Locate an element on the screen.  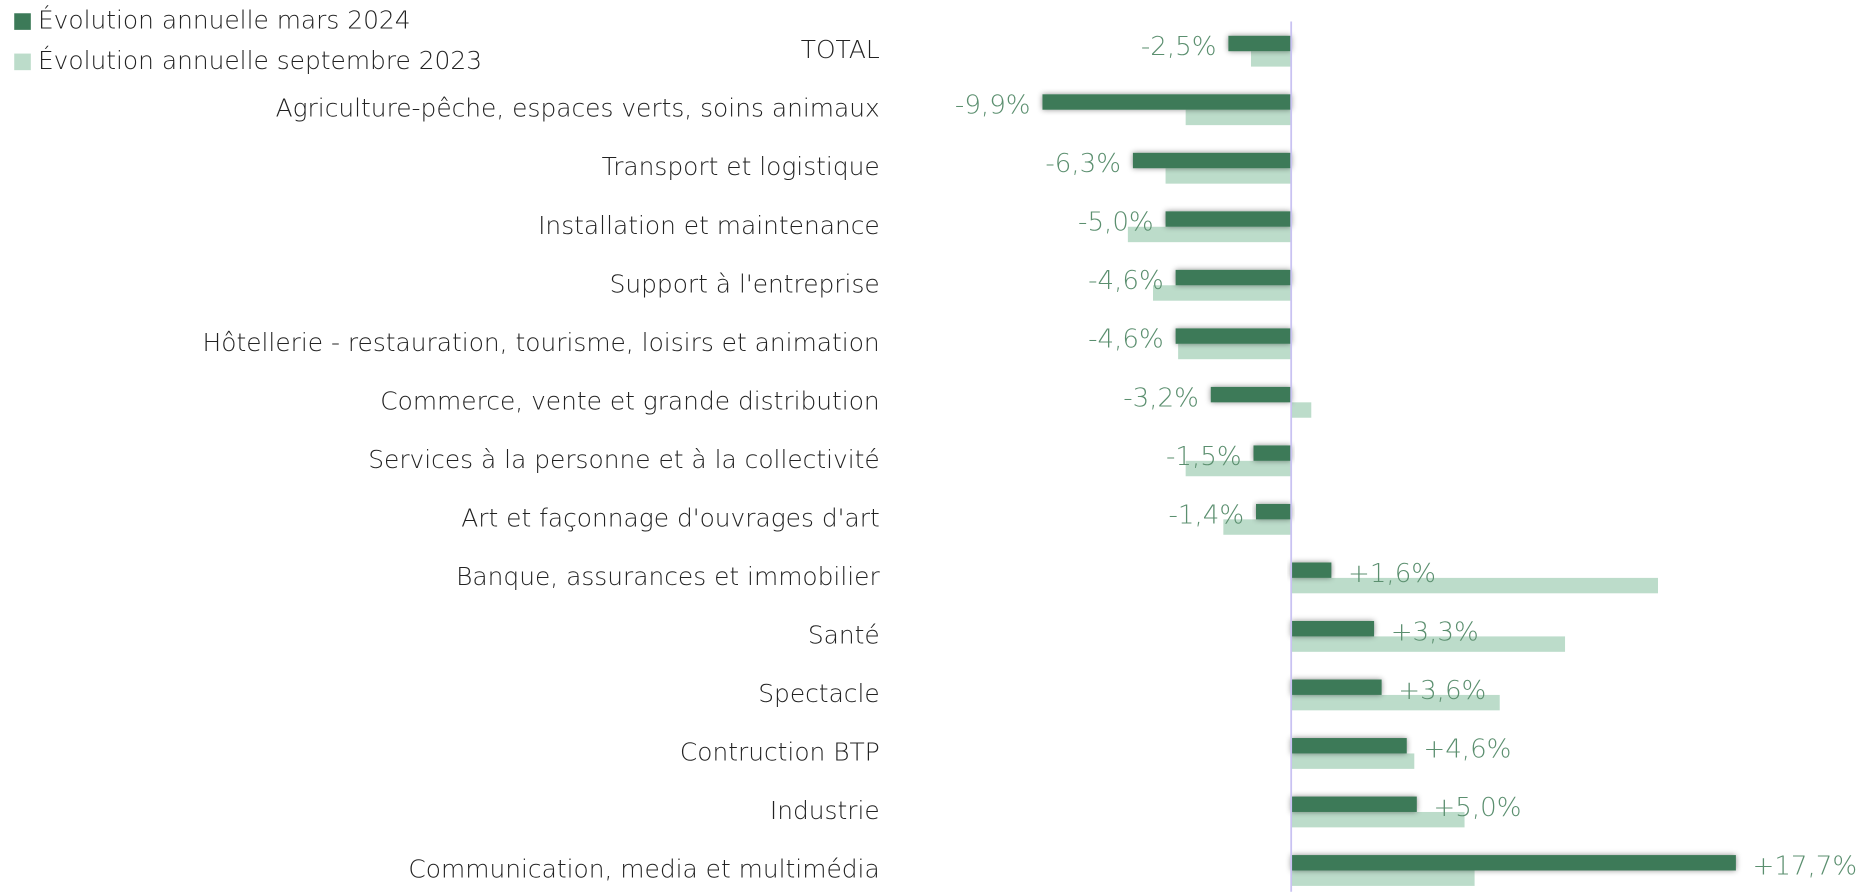
value-label: -9,9% is located at coordinates (993, 106).